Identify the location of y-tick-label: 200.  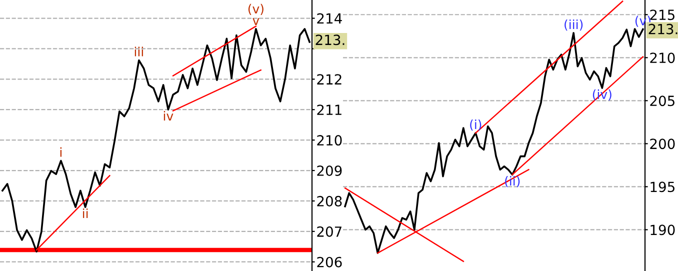
(662, 144).